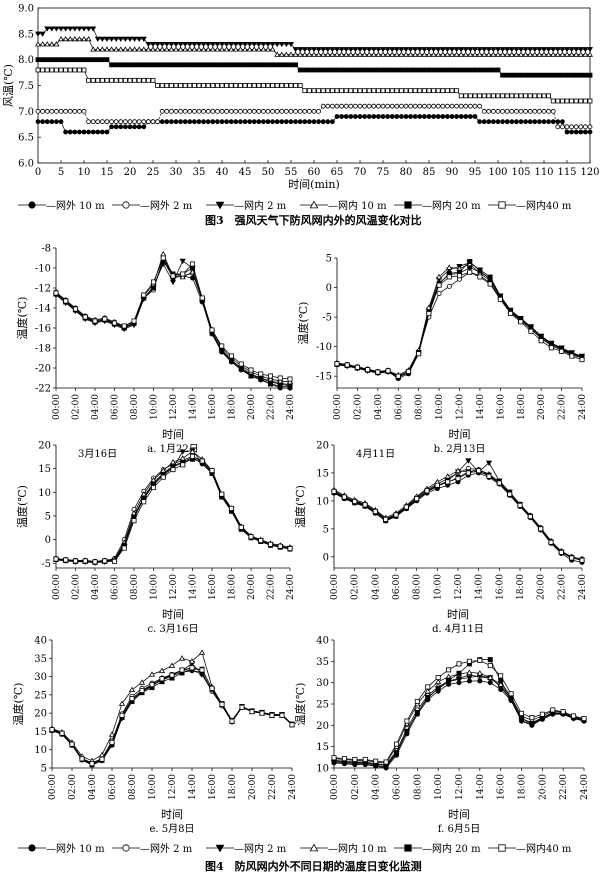 Image resolution: width=600 pixels, height=880 pixels. What do you see at coordinates (480, 587) in the screenshot?
I see `x-tick-label: 14:00` at bounding box center [480, 587].